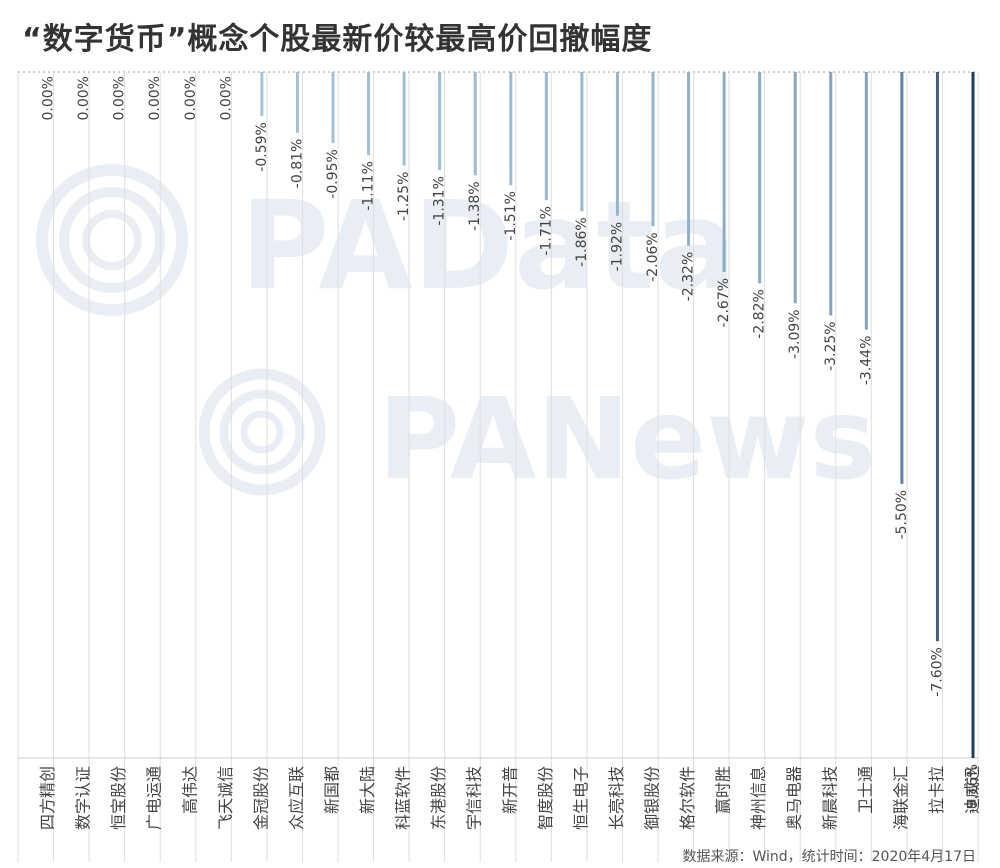  I want to click on watermark-text-padata: PAData, so click(488, 246).